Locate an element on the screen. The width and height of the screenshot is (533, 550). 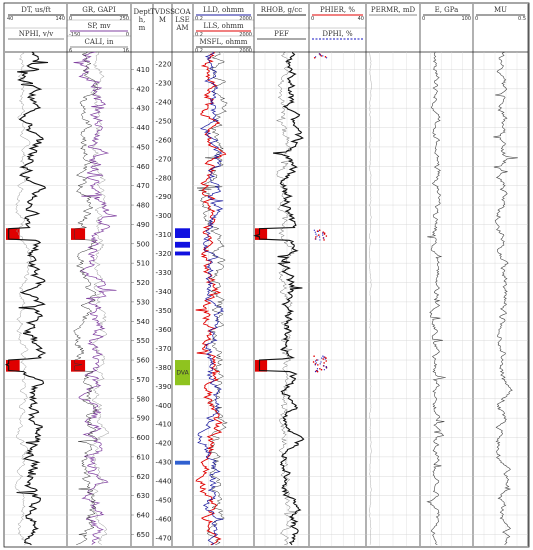
curve-name: DPHI, % is located at coordinates (337, 34).